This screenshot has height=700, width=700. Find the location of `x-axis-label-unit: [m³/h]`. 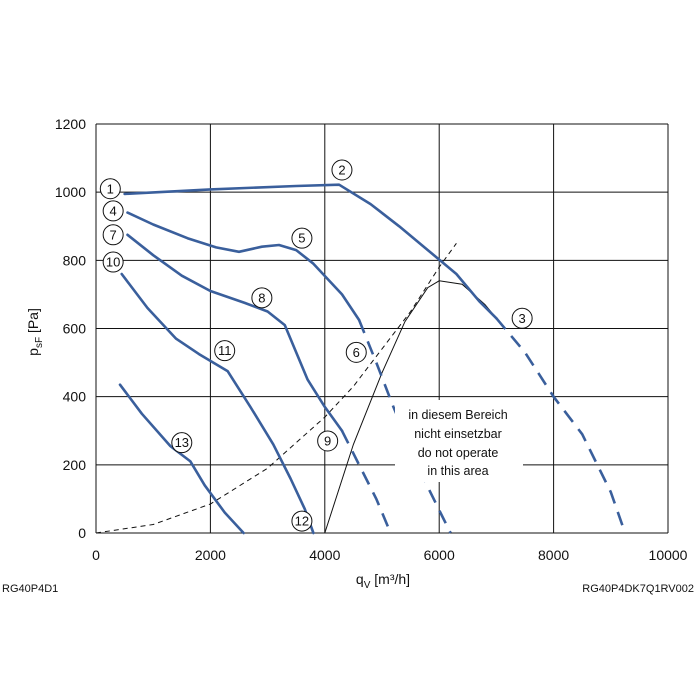

x-axis-label-unit: [m³/h] is located at coordinates (390, 579).